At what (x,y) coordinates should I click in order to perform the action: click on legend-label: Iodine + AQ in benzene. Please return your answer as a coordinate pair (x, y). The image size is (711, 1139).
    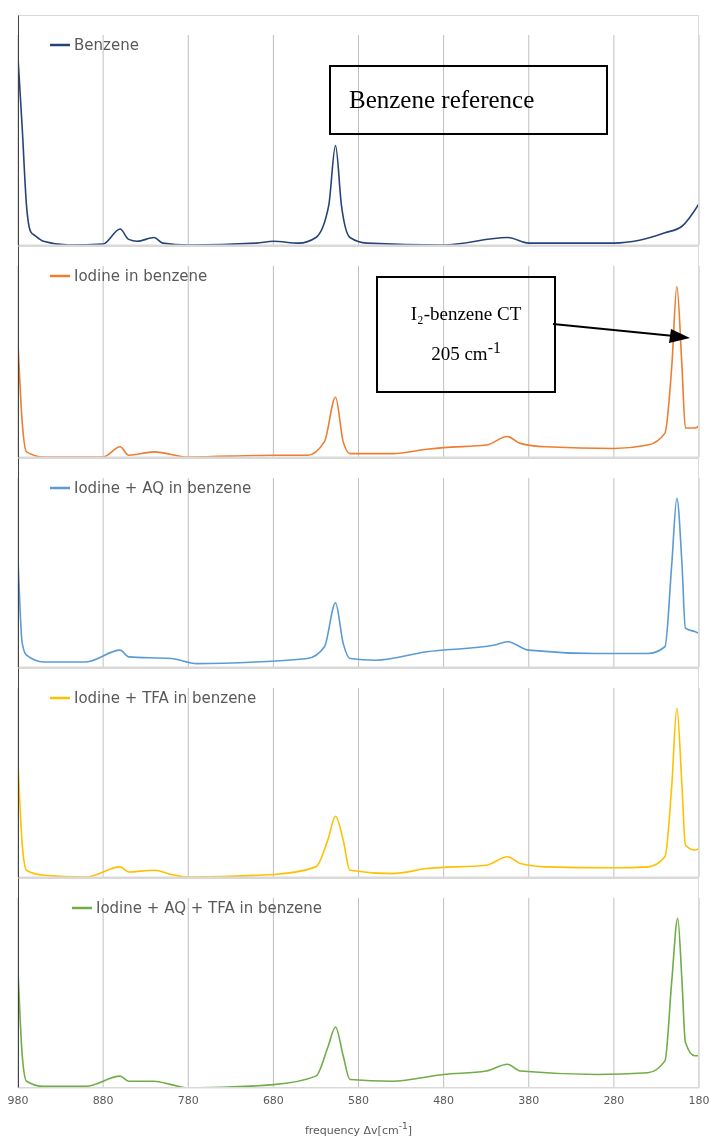
    Looking at the image, I should click on (163, 487).